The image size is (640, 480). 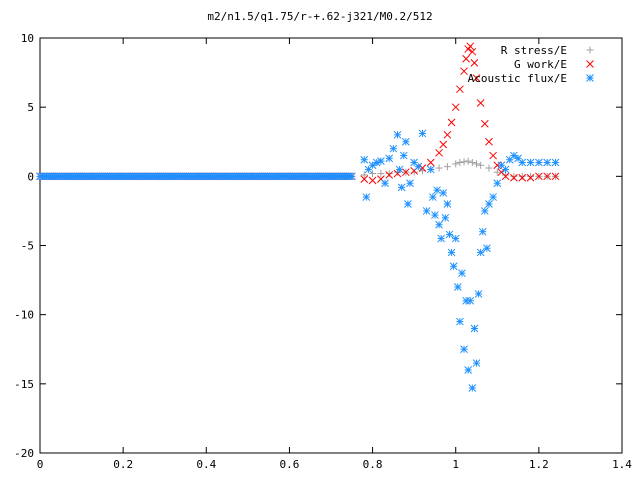 I want to click on legend-marker-d2, so click(x=590, y=64).